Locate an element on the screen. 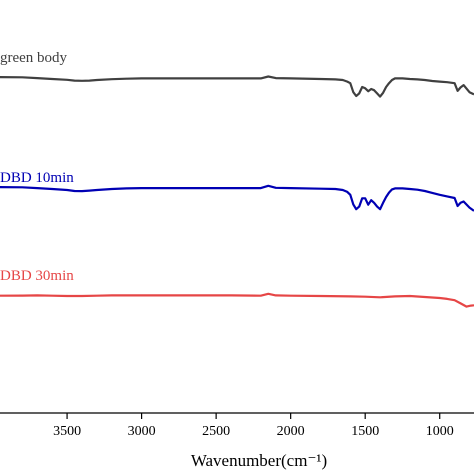 The image size is (474, 474). series-label: DBD 10min is located at coordinates (37, 178).